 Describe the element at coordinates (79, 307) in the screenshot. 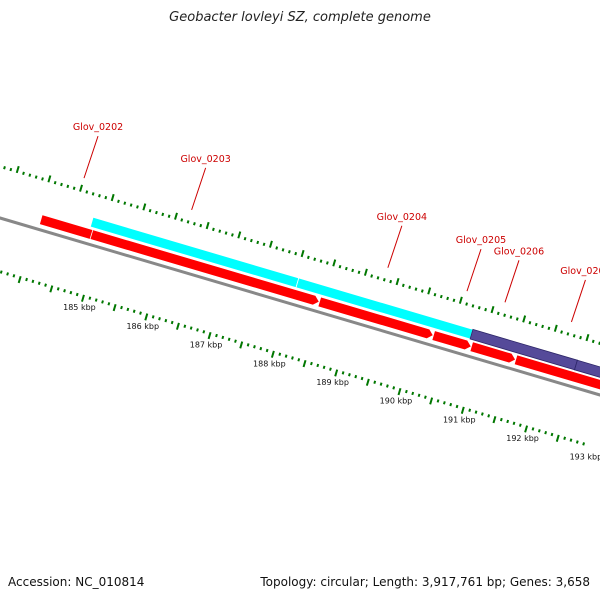

I see `kbp-label: 185 kbp` at that location.